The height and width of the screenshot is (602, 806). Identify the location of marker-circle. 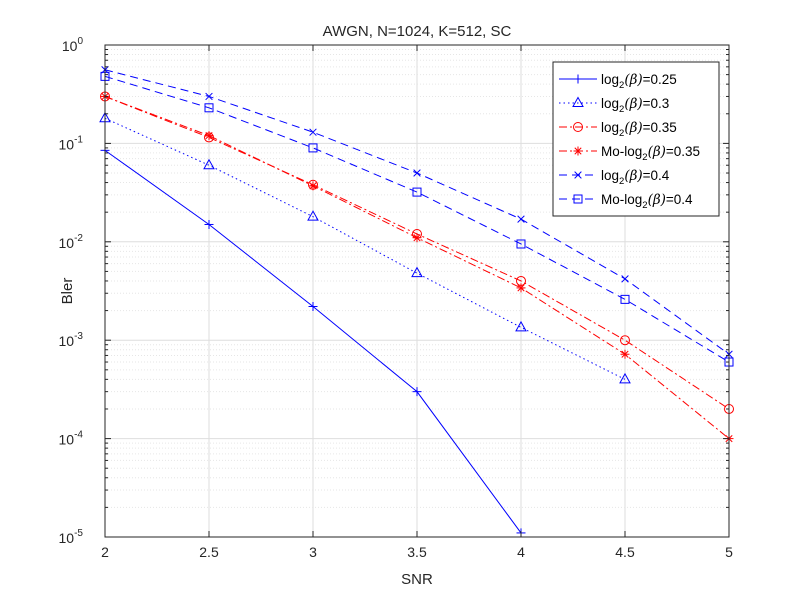
(578, 127).